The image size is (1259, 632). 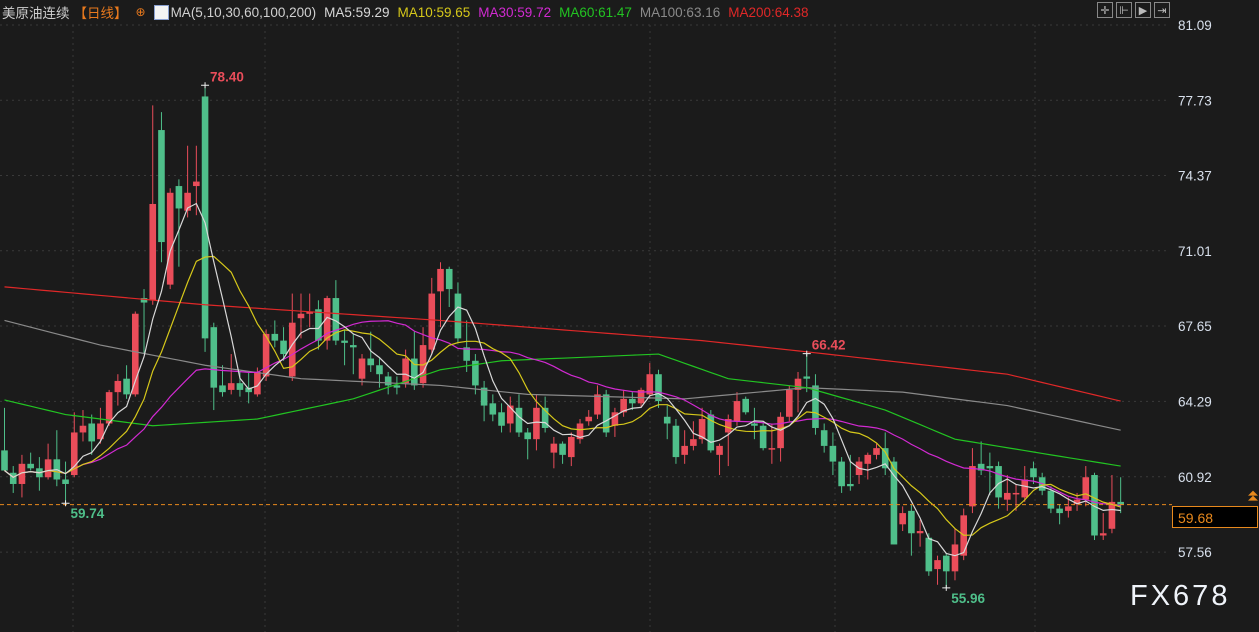 I want to click on y-tick-label: 77.73, so click(x=1195, y=100).